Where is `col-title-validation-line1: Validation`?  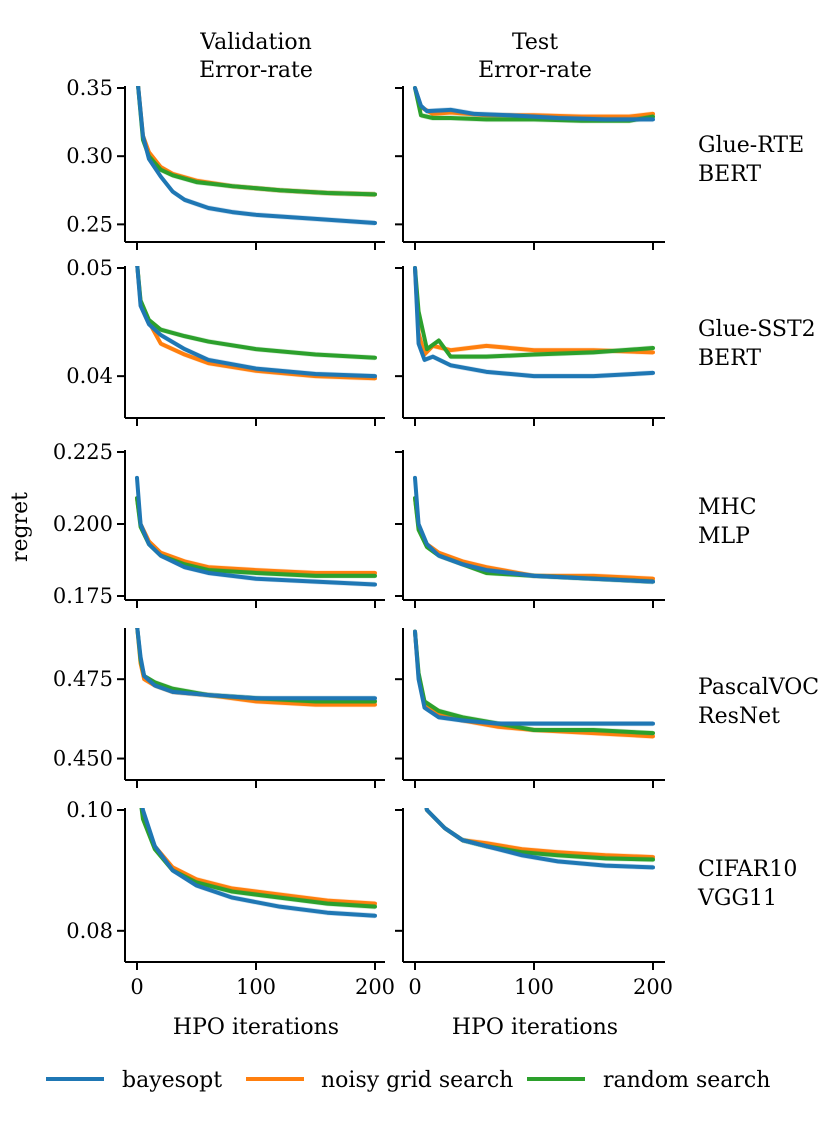 col-title-validation-line1: Validation is located at coordinates (255, 42).